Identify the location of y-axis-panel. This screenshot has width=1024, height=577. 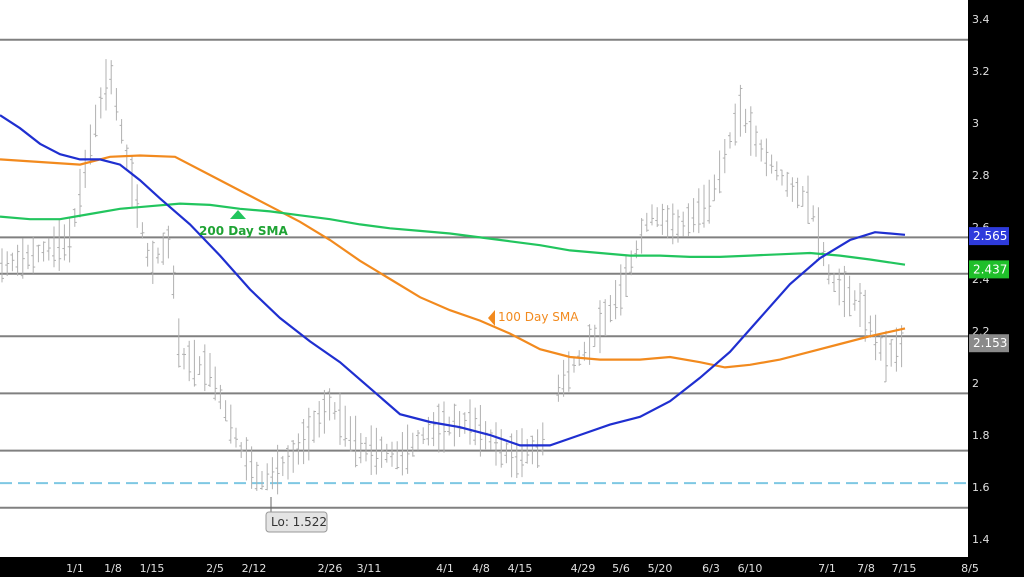
(996, 288).